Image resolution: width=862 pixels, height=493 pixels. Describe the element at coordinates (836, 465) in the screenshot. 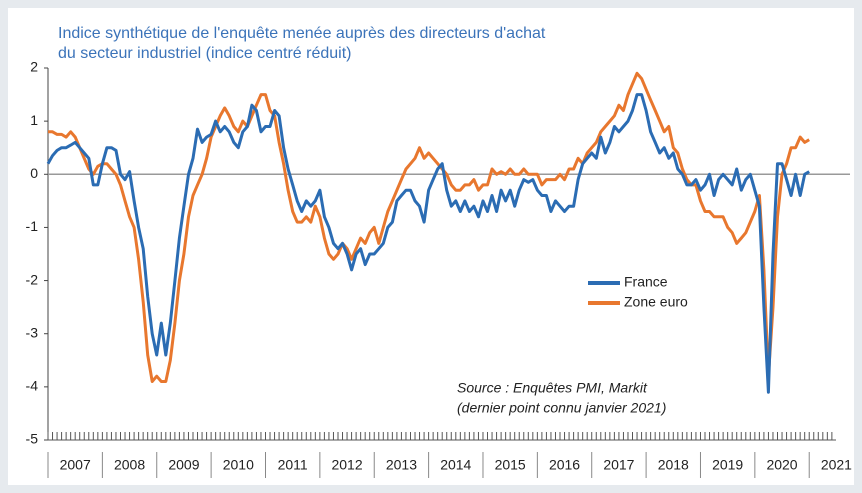

I see `x-tick-label: 2021` at that location.